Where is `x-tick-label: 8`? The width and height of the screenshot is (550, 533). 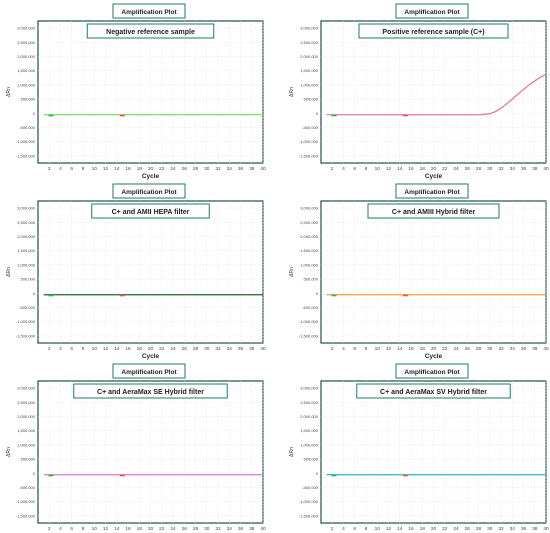
x-tick-label: 8 is located at coordinates (366, 169).